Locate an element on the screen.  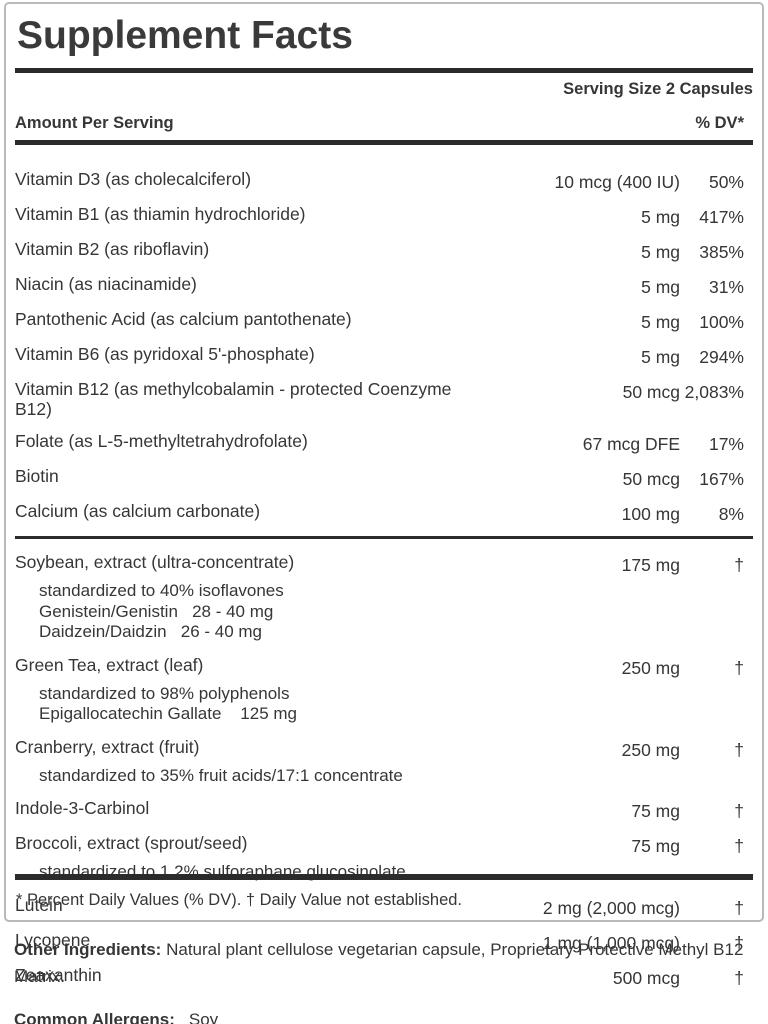
nutrient-amount: 100 mg is located at coordinates (650, 514).